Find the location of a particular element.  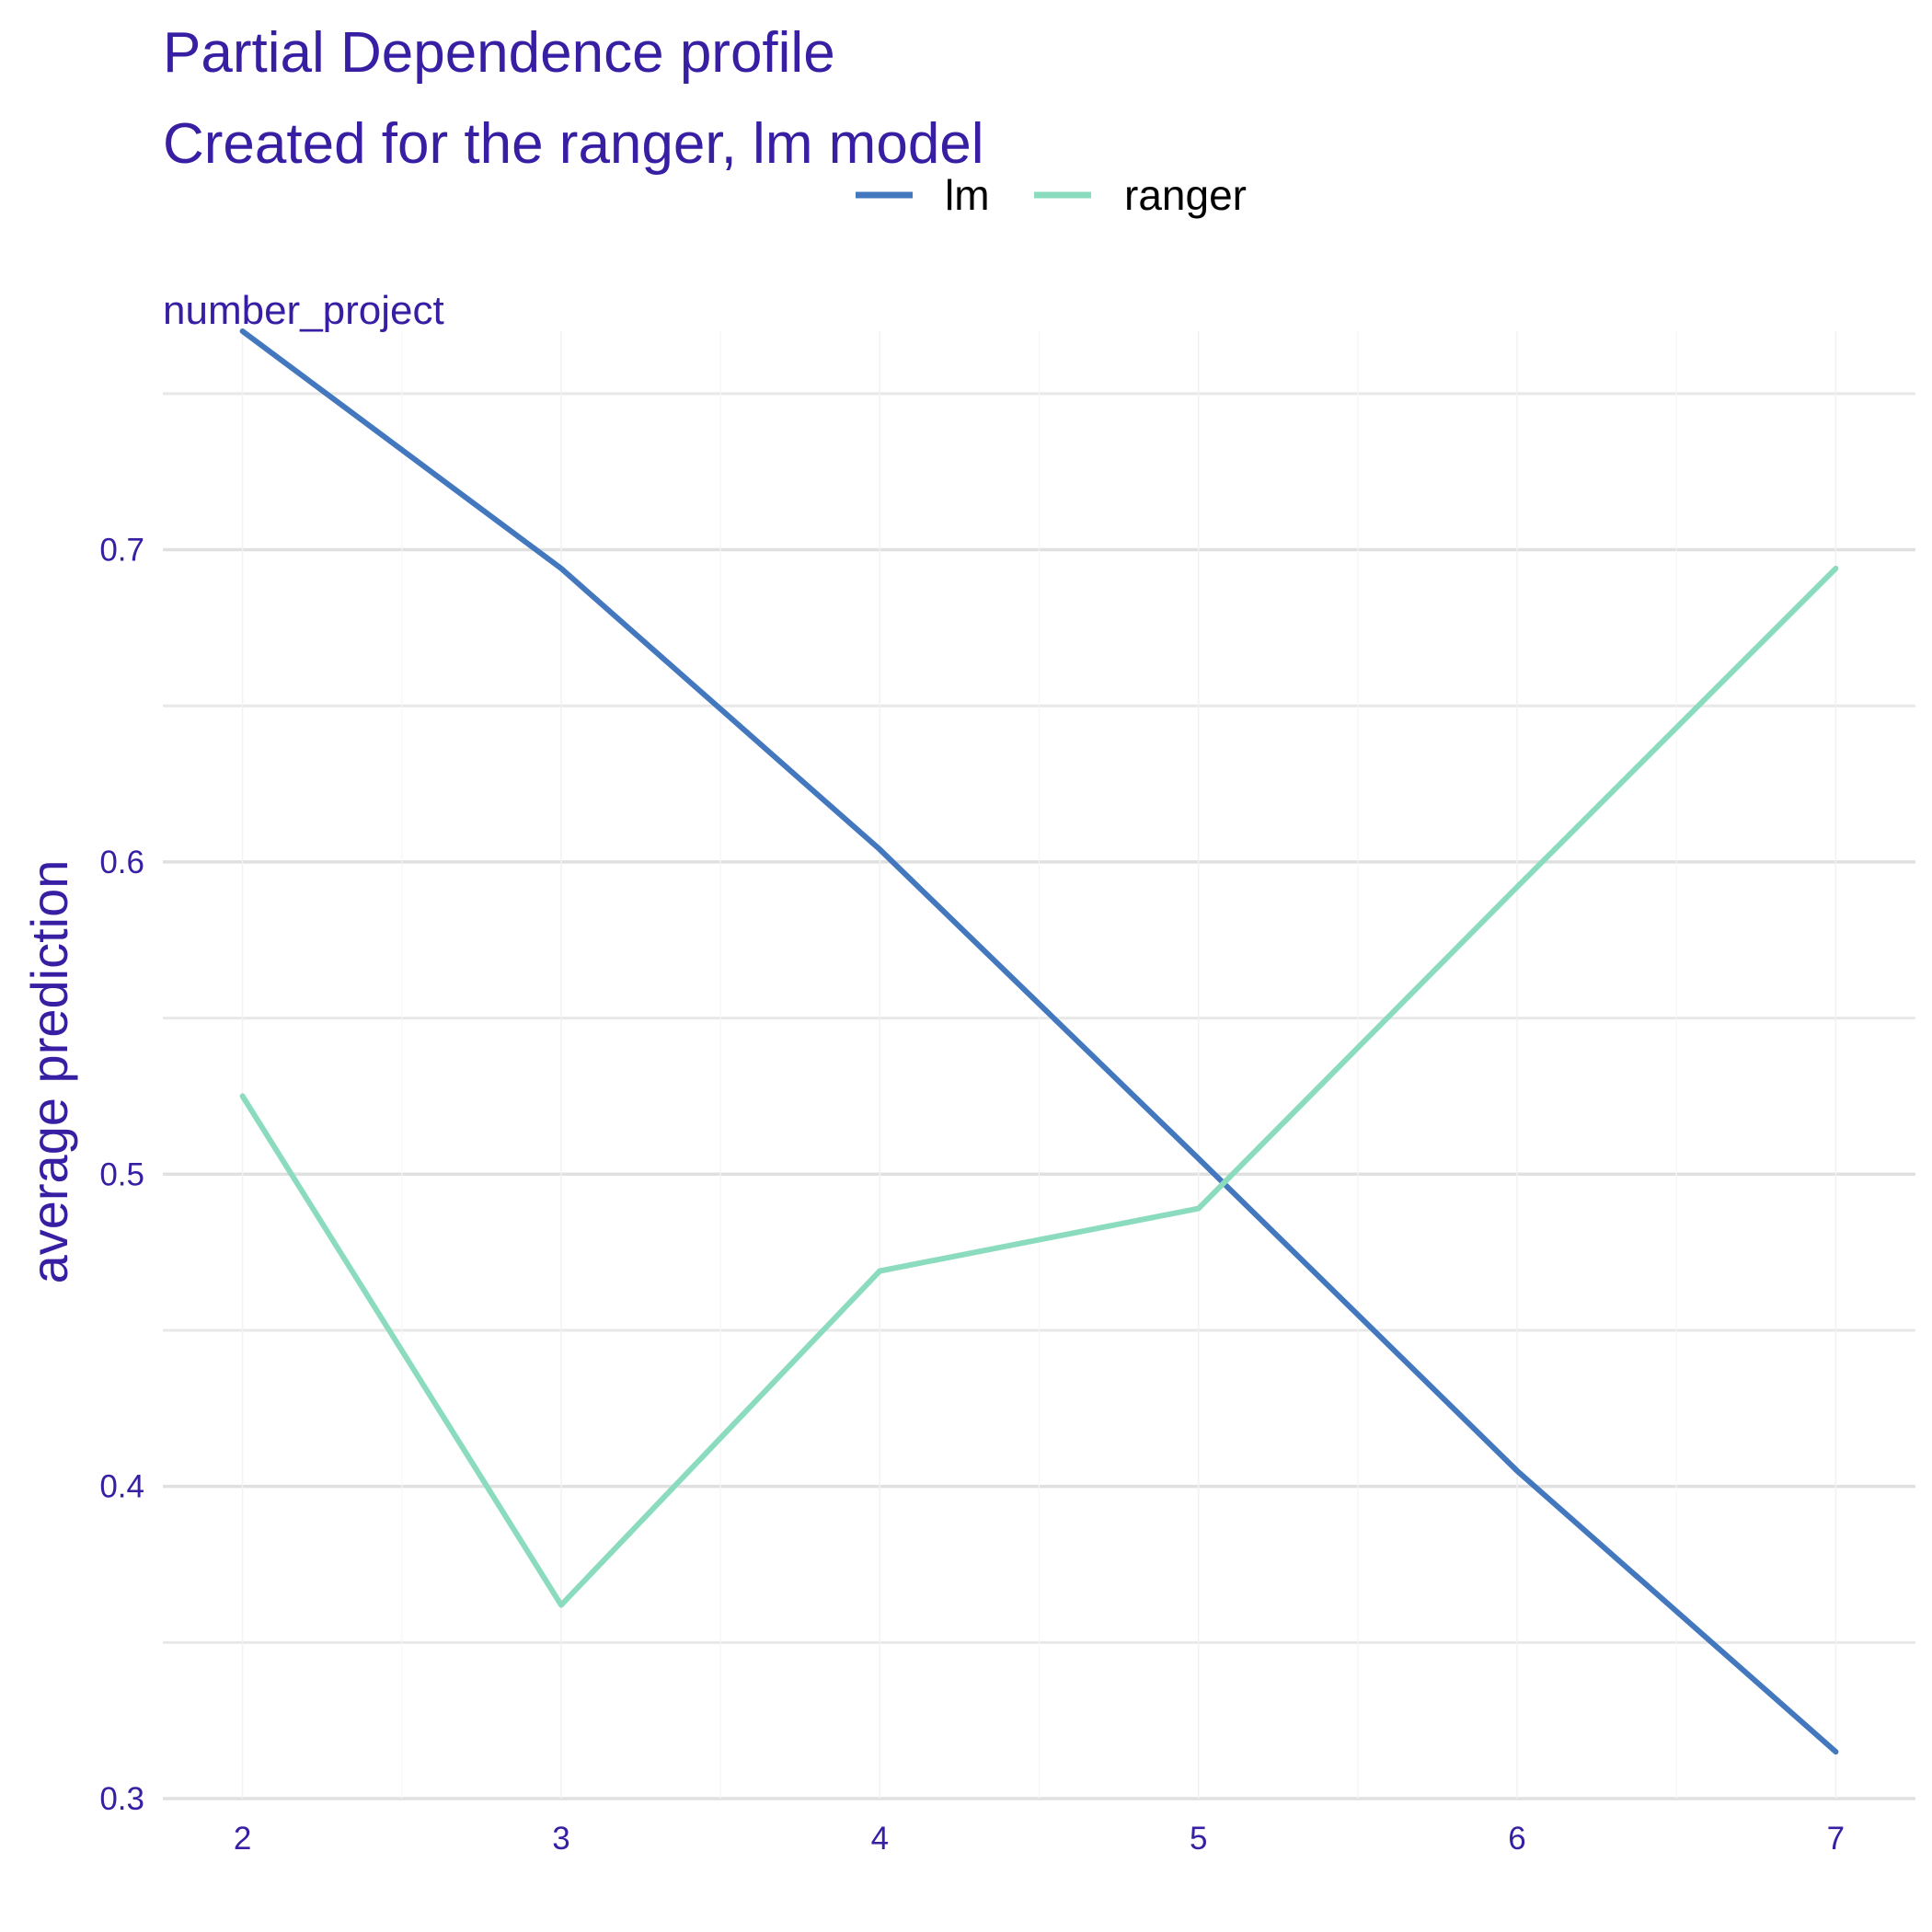

y-axis-label: average prediction is located at coordinates (49, 1072).